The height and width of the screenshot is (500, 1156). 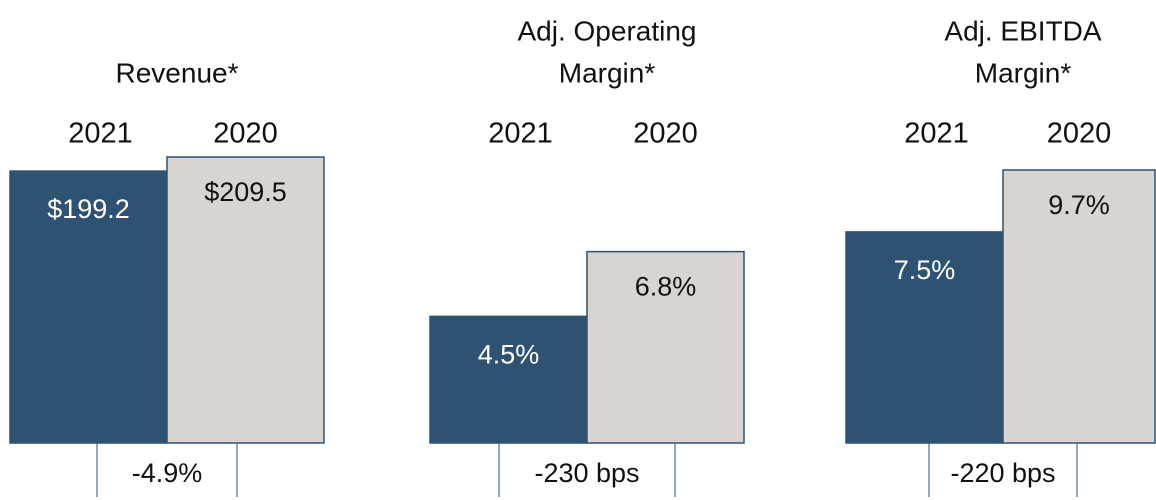 I want to click on value-label: 9.7%, so click(x=1079, y=205).